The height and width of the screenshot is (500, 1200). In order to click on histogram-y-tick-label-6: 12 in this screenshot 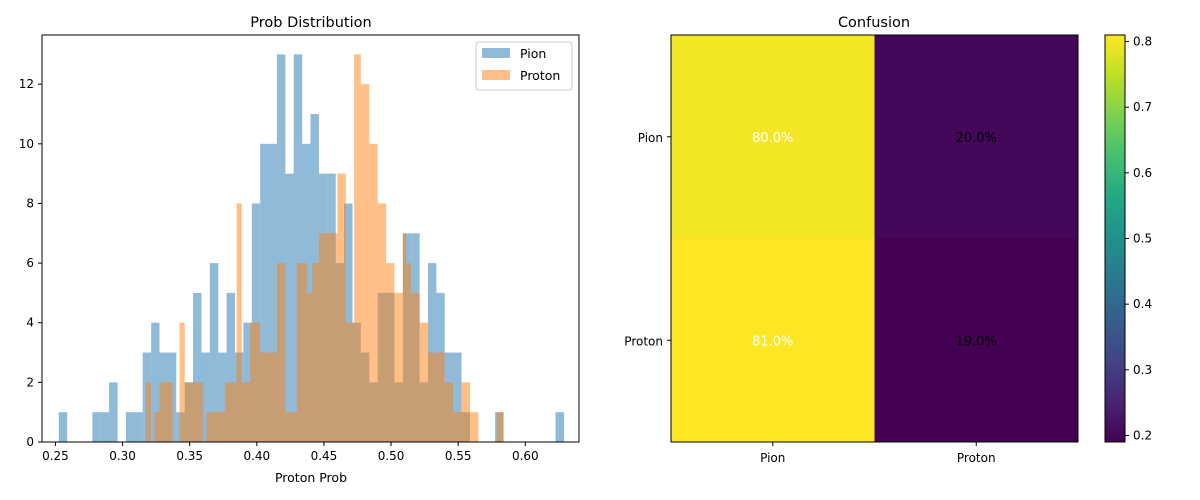, I will do `click(26, 84)`.